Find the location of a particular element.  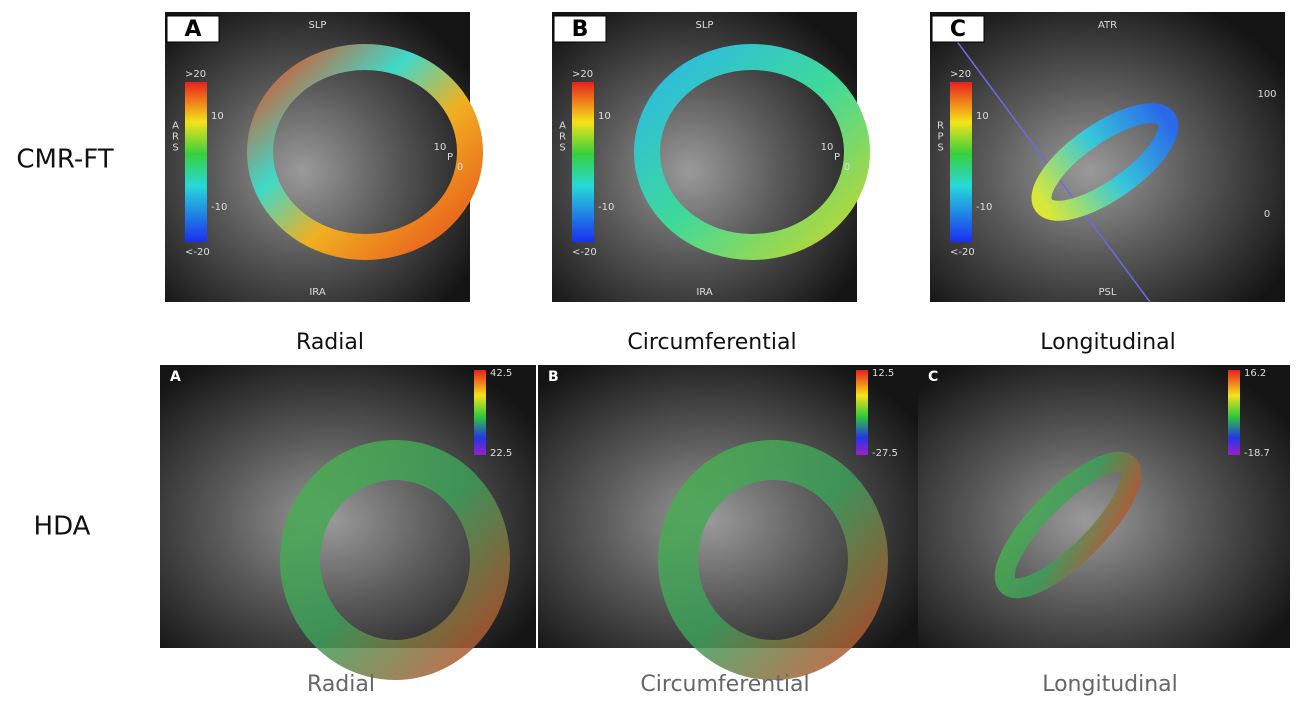

scale-min: -27.5 is located at coordinates (885, 453).